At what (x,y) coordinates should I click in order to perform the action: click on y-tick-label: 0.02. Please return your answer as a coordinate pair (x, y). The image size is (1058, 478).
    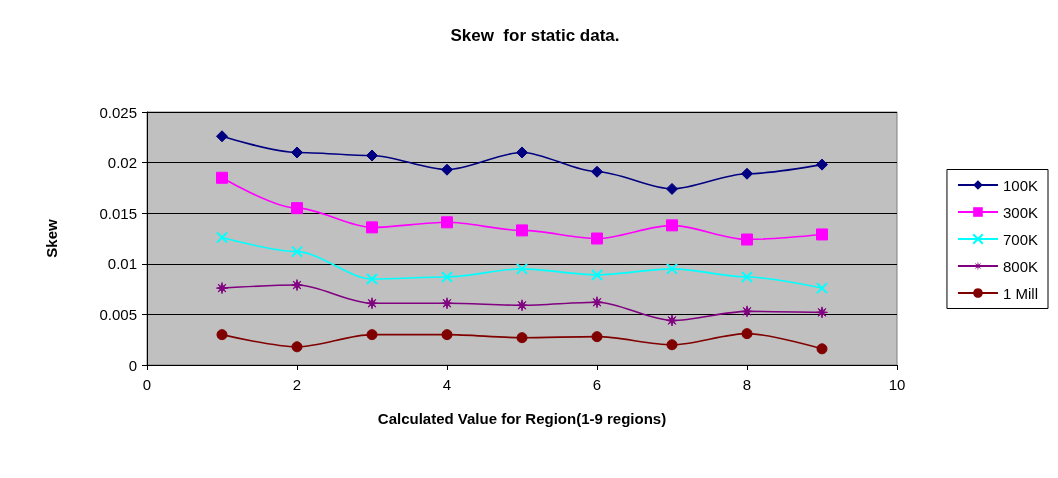
    Looking at the image, I should click on (122, 163).